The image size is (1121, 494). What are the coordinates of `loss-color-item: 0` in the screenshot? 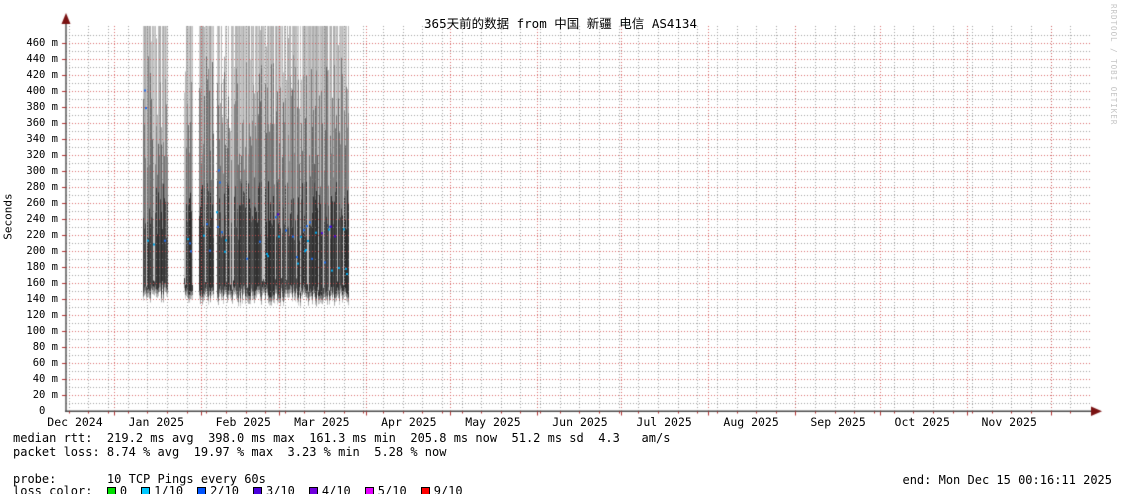 It's located at (117, 488).